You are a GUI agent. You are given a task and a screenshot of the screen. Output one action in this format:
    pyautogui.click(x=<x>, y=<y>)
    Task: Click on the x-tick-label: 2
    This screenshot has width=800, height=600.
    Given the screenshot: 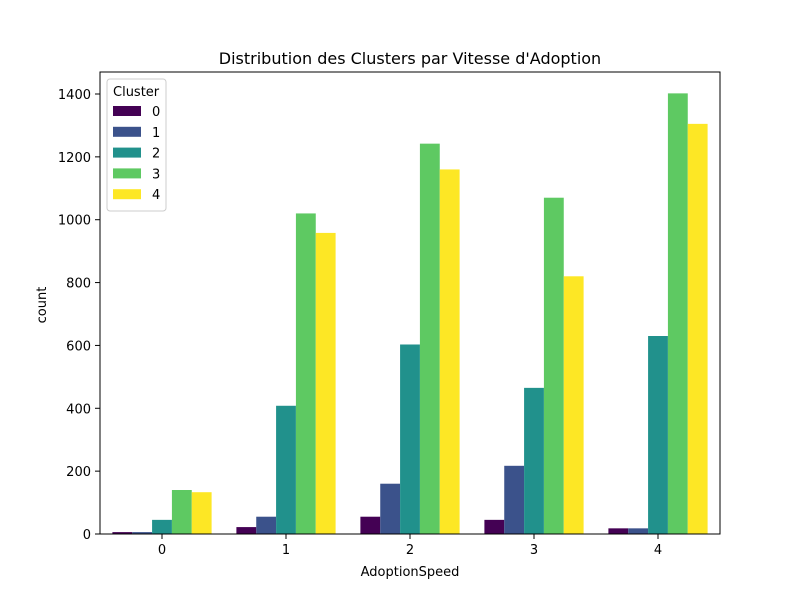 What is the action you would take?
    pyautogui.click(x=410, y=550)
    